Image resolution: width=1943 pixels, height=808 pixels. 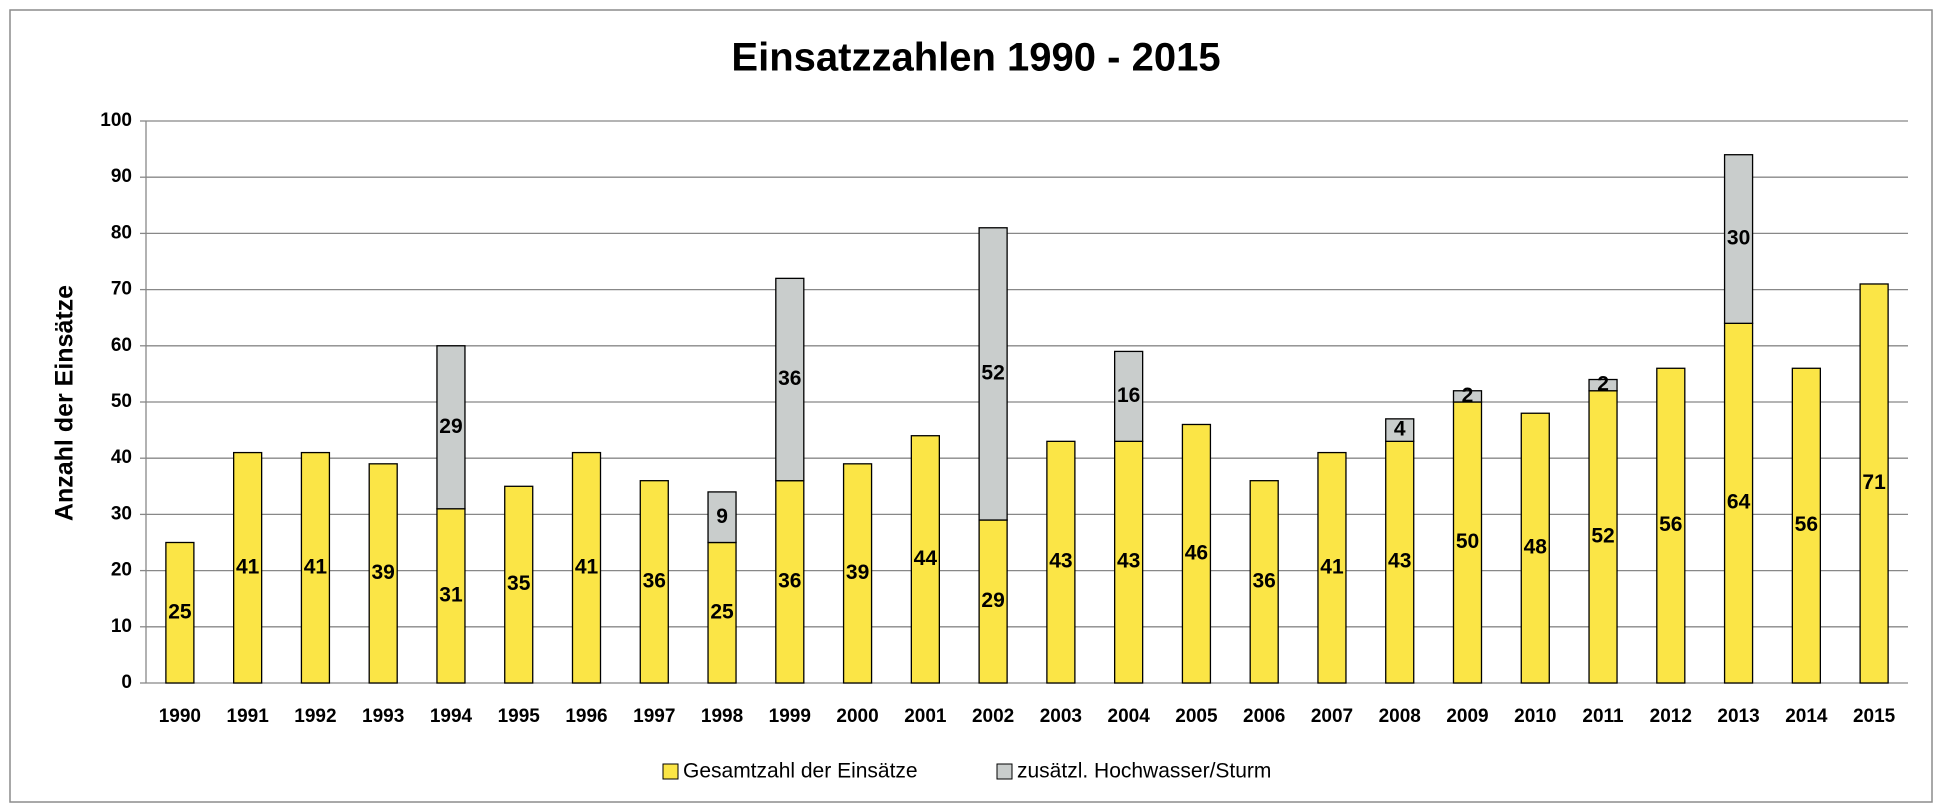 What do you see at coordinates (1874, 716) in the screenshot?
I see `x-tick-label: 2015` at bounding box center [1874, 716].